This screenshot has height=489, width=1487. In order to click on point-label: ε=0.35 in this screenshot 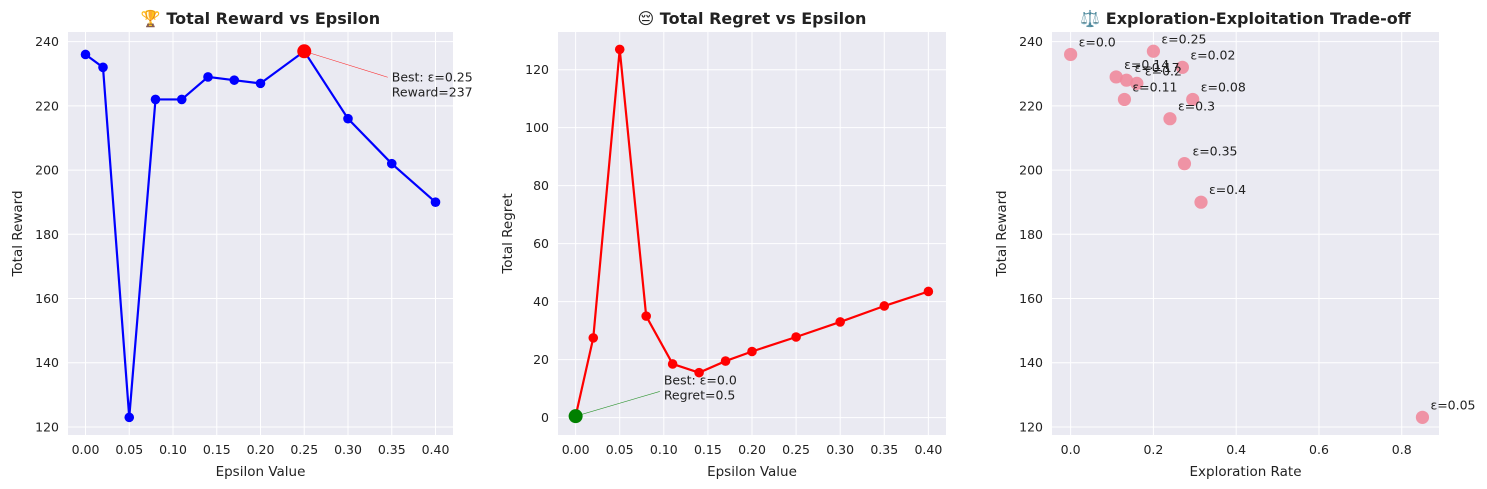, I will do `click(1214, 151)`.